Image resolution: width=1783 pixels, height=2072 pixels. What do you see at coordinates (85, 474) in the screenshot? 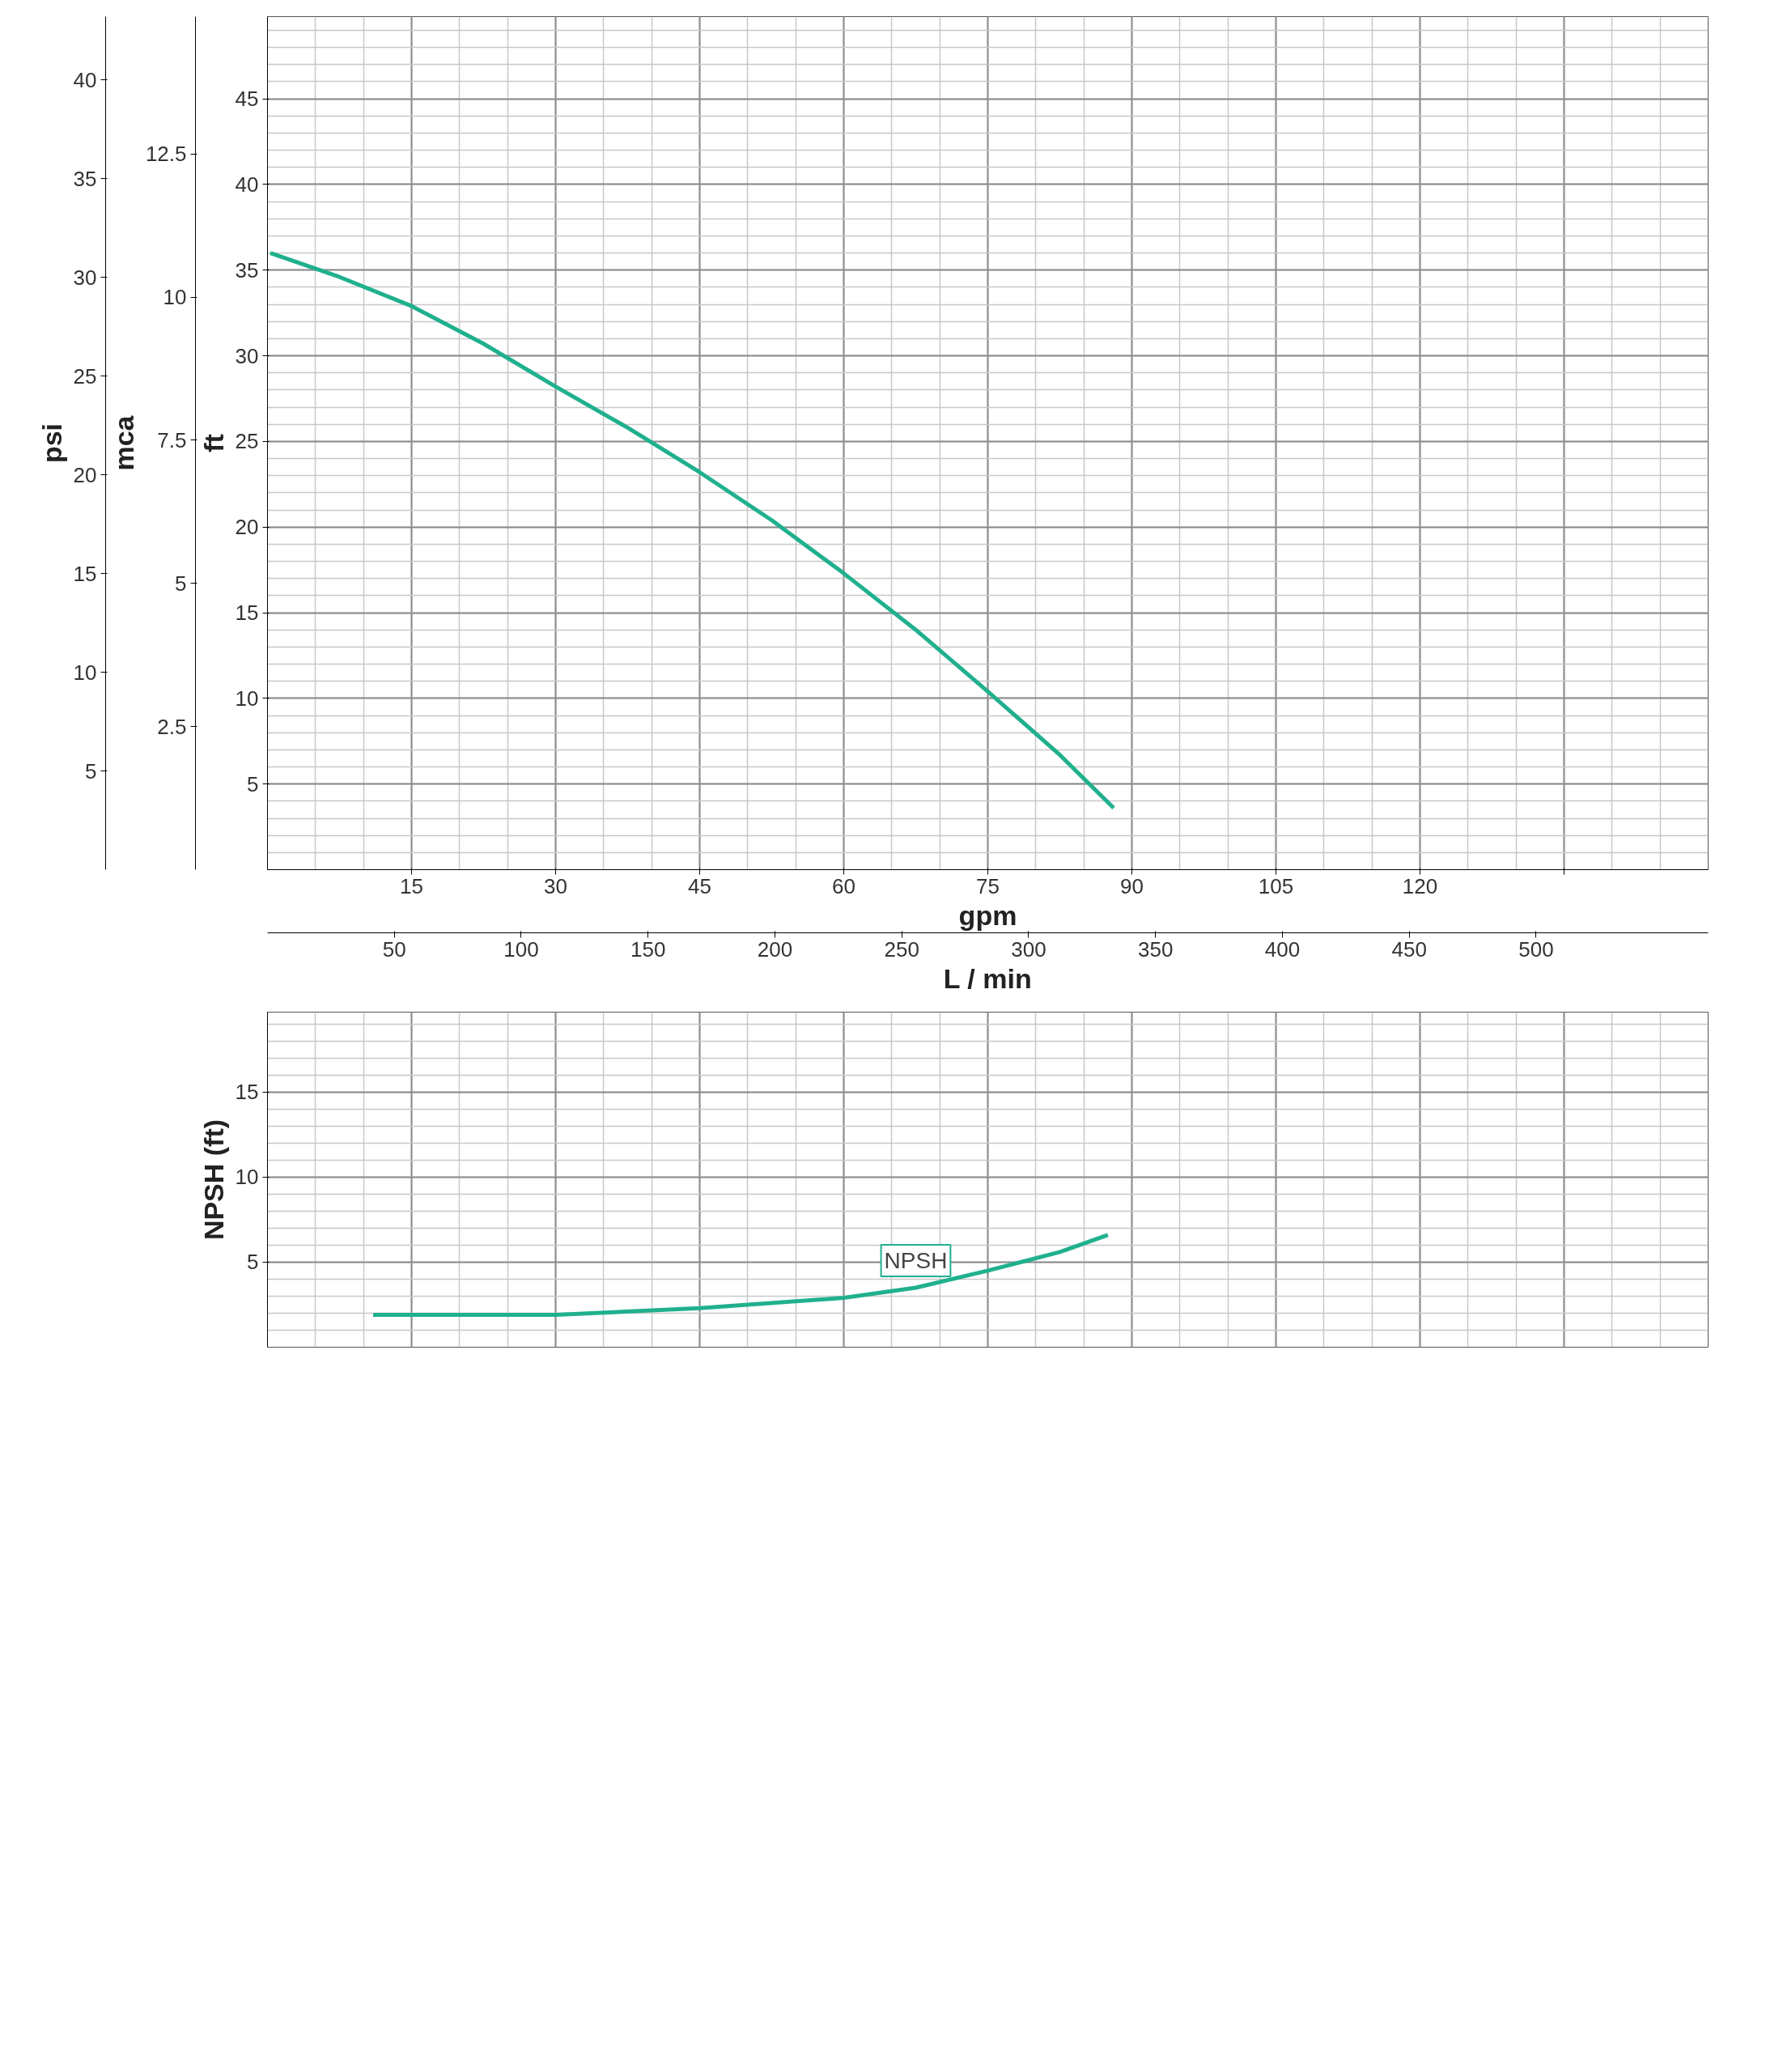
I see `y3-tick-label: 20` at bounding box center [85, 474].